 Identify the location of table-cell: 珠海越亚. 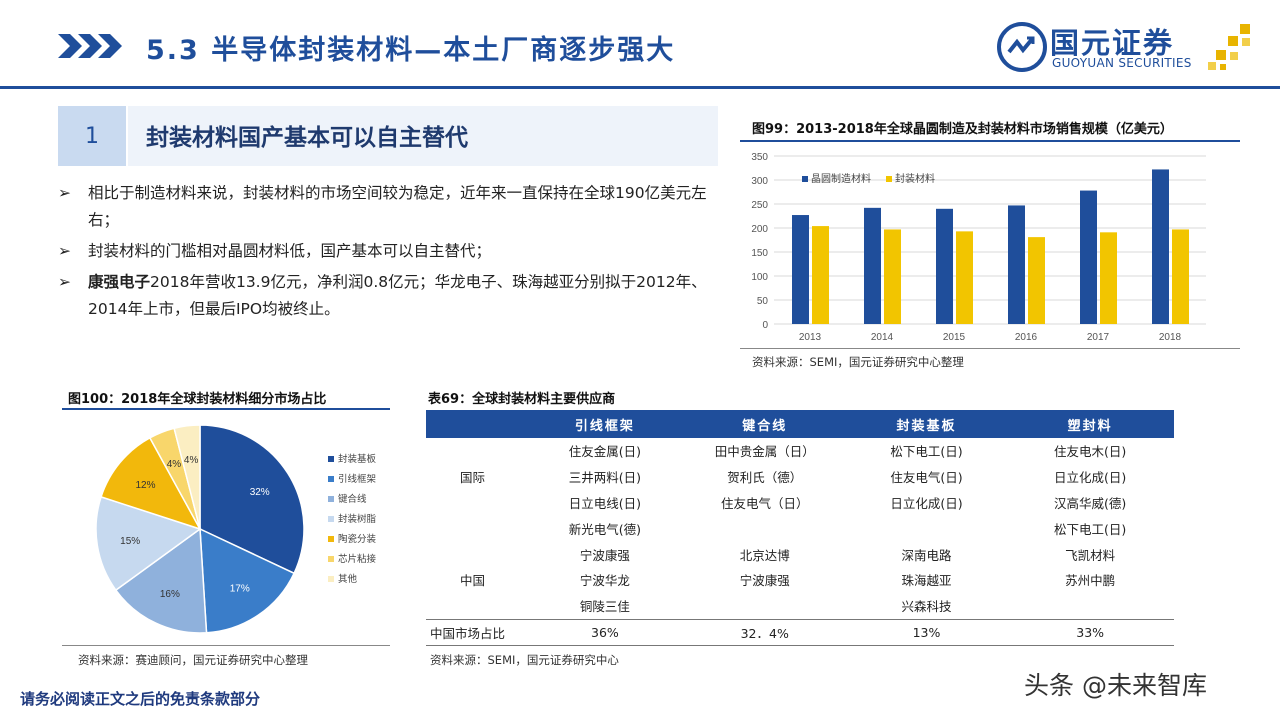
(926, 581).